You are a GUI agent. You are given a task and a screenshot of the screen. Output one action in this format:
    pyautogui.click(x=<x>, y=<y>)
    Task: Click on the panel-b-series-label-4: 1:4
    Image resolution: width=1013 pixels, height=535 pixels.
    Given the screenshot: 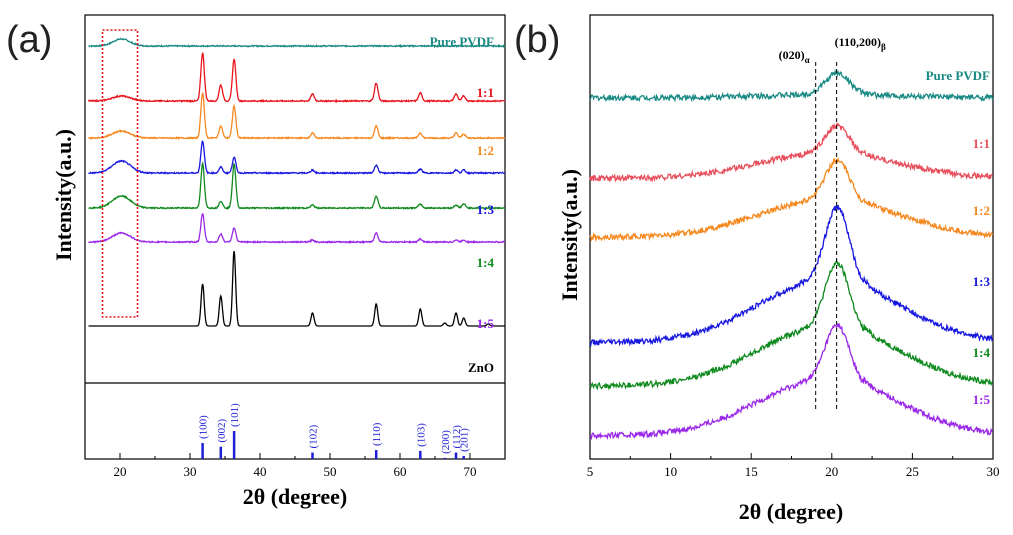 What is the action you would take?
    pyautogui.click(x=982, y=352)
    